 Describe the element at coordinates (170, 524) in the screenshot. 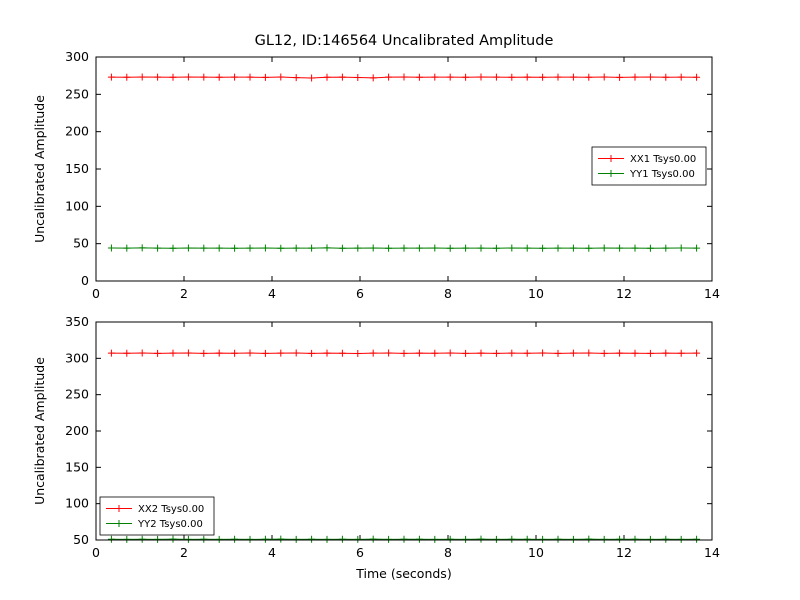

I see `legend-label: YY2 Tsys0.00` at that location.